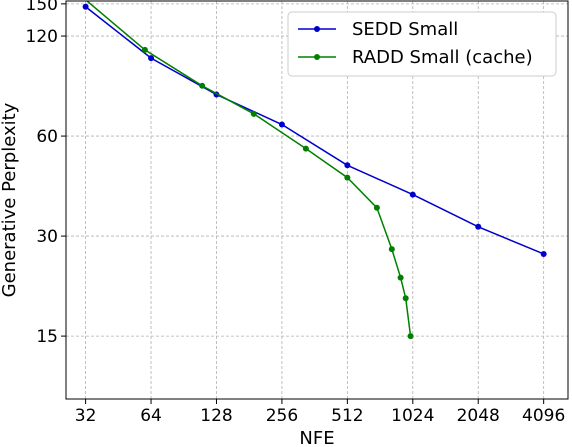 The height and width of the screenshot is (447, 572). I want to click on y-tick-label: 150, so click(42, 7).